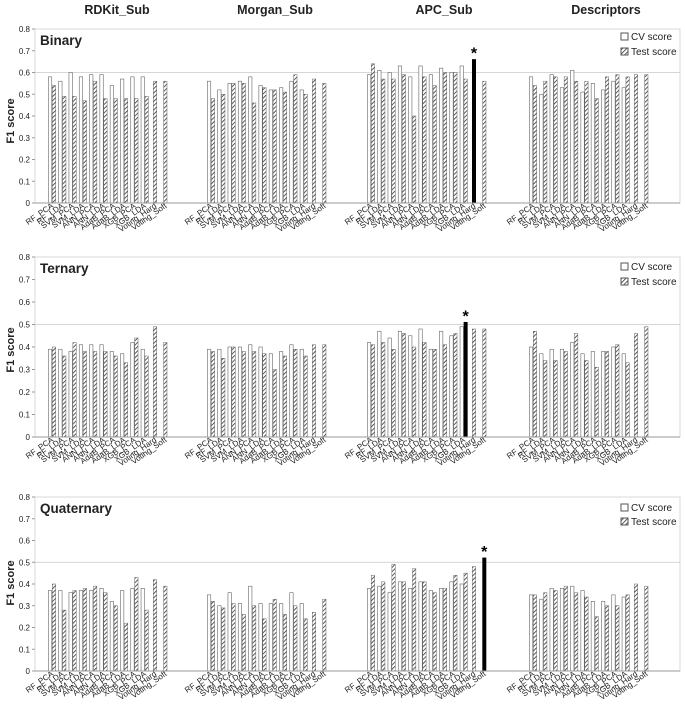 The height and width of the screenshot is (721, 685). What do you see at coordinates (654, 52) in the screenshot?
I see `legend-test-label: Test score` at bounding box center [654, 52].